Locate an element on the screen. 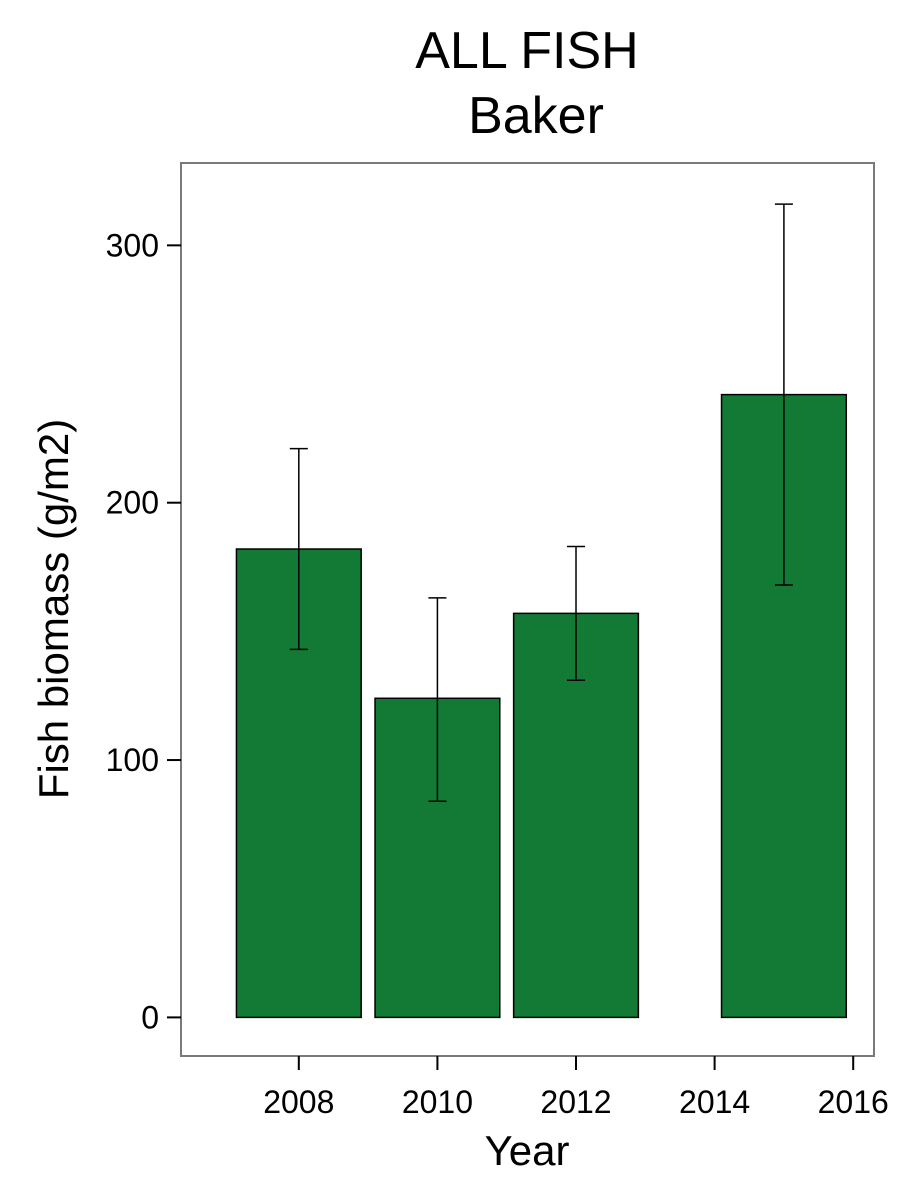  x-tick-label-2008: 2008 is located at coordinates (298, 1102).